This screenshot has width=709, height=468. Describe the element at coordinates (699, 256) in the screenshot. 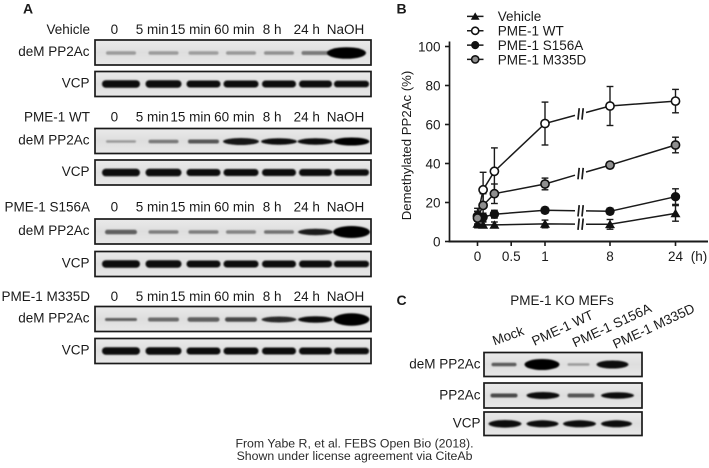

I see `svg-text: (h)` at that location.